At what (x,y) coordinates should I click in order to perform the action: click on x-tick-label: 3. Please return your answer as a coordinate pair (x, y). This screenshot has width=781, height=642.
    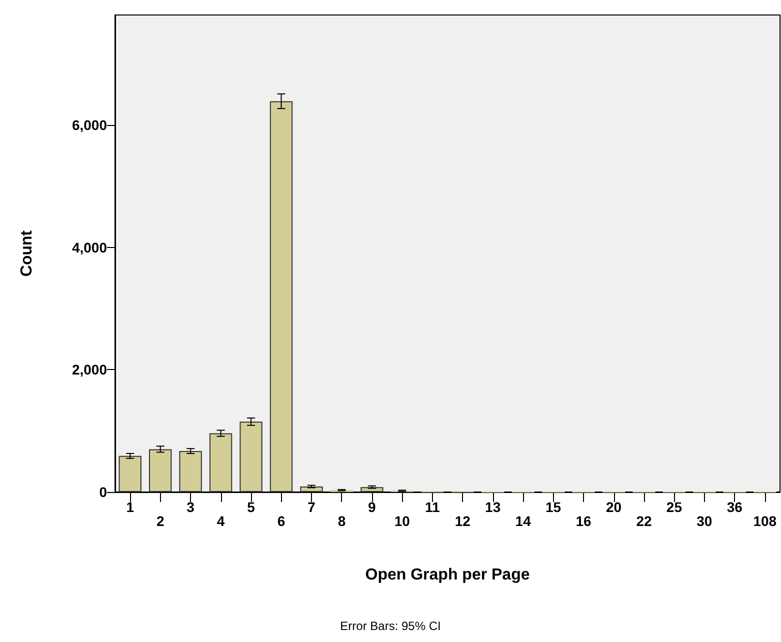
    Looking at the image, I should click on (190, 507).